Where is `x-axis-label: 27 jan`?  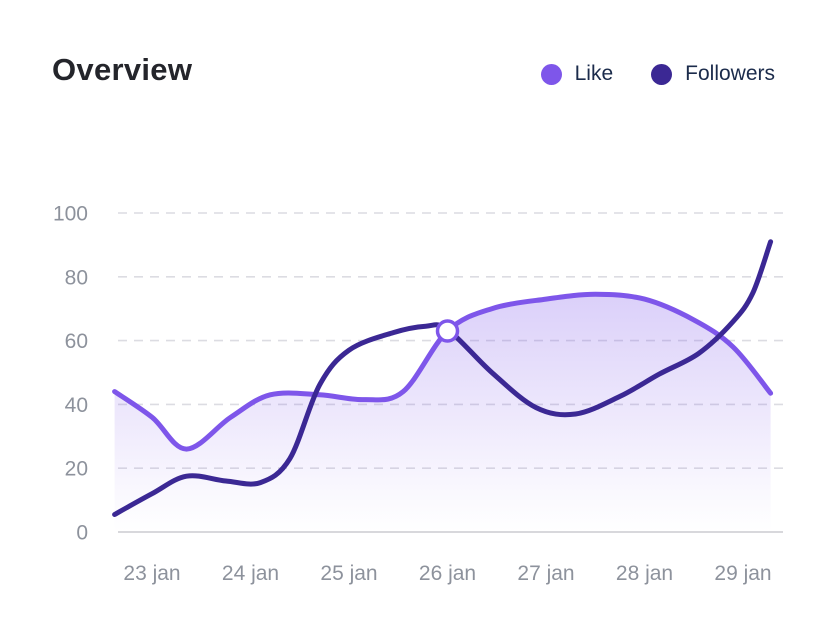 x-axis-label: 27 jan is located at coordinates (545, 573).